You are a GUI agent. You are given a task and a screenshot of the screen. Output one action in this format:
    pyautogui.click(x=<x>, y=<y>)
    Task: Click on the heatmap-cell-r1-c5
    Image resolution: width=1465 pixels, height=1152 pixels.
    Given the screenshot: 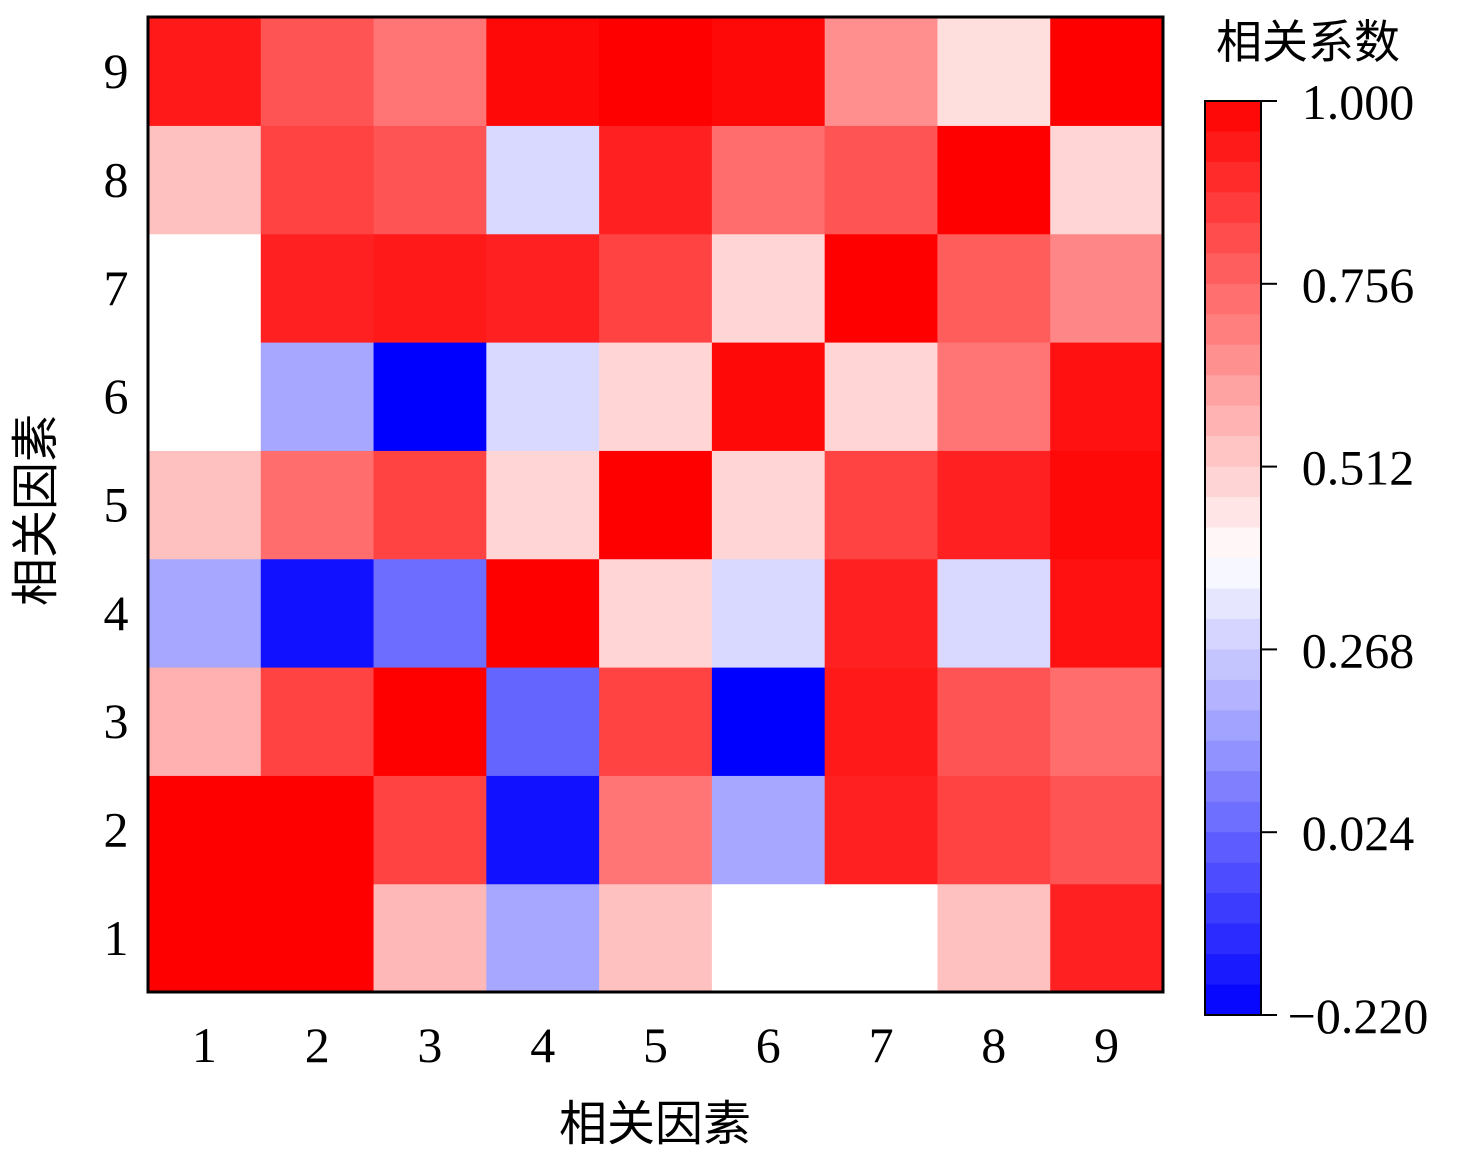 What is the action you would take?
    pyautogui.click(x=656, y=938)
    